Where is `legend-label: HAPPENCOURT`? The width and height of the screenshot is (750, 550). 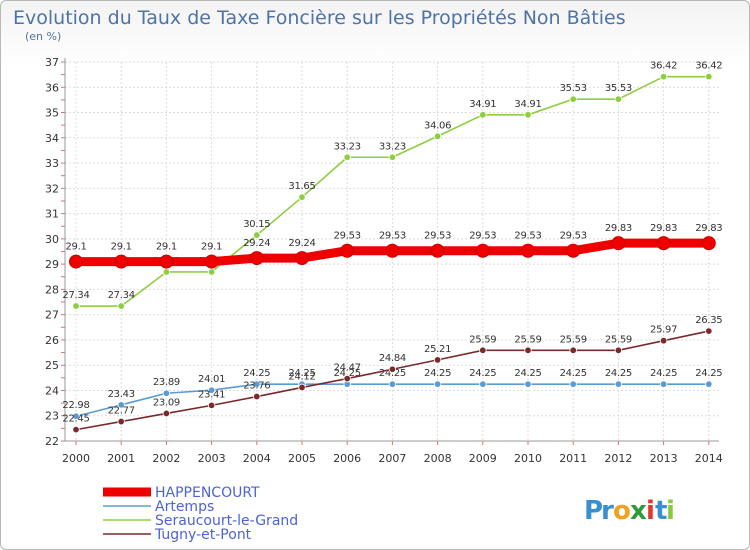
legend-label: HAPPENCOURT is located at coordinates (207, 493).